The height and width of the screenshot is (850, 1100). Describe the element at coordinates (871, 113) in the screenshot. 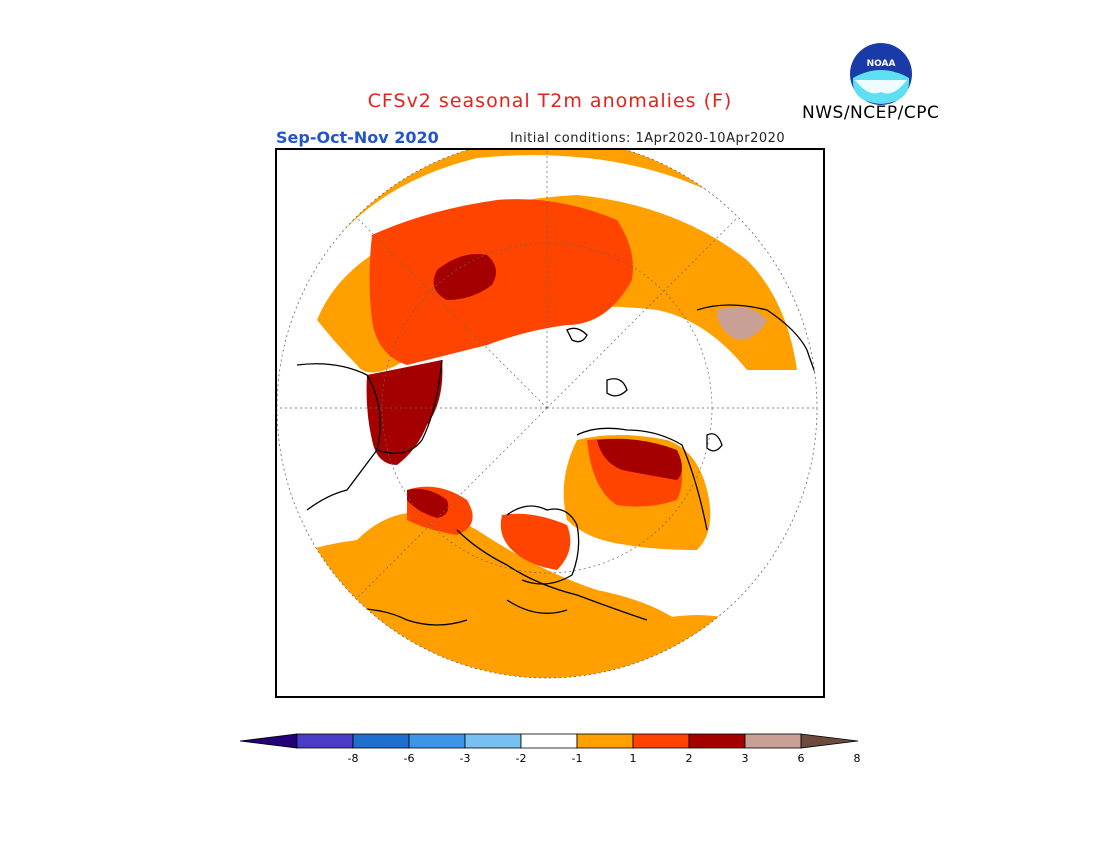

I see `agency-label: NWS/NCEP/CPC` at that location.